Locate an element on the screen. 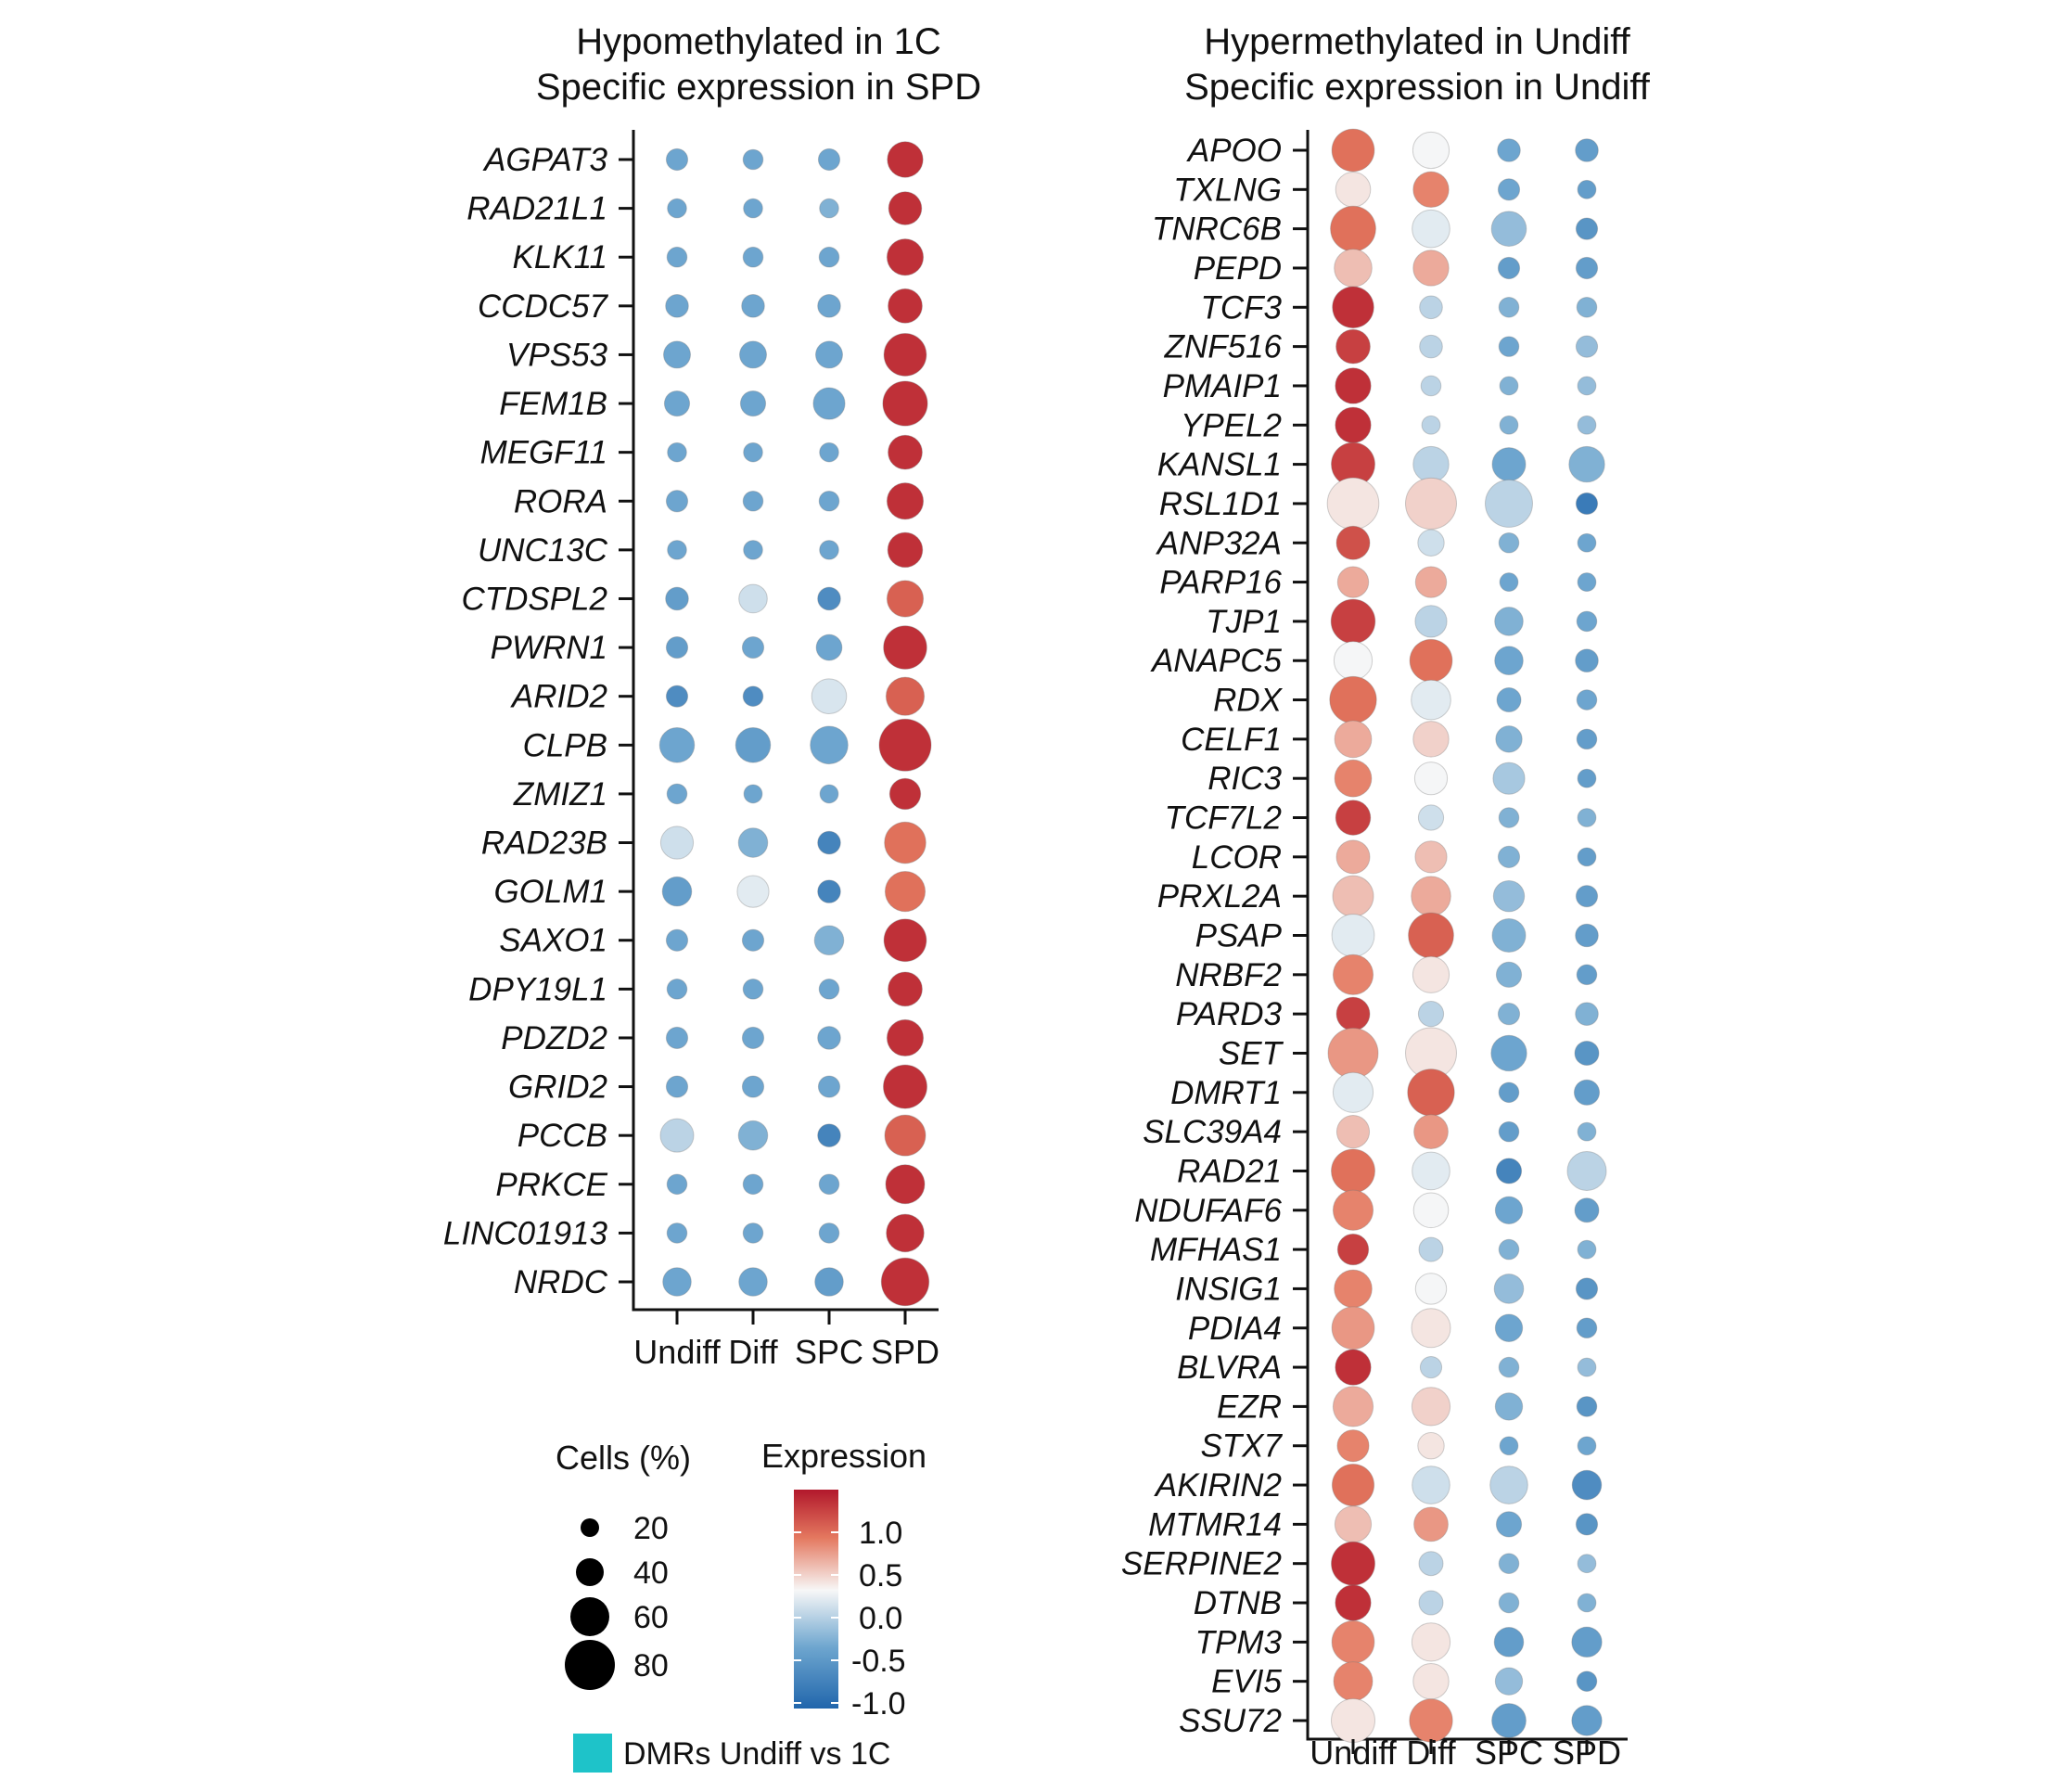 This screenshot has width=2070, height=1792. dmr-swatch is located at coordinates (592, 1753).